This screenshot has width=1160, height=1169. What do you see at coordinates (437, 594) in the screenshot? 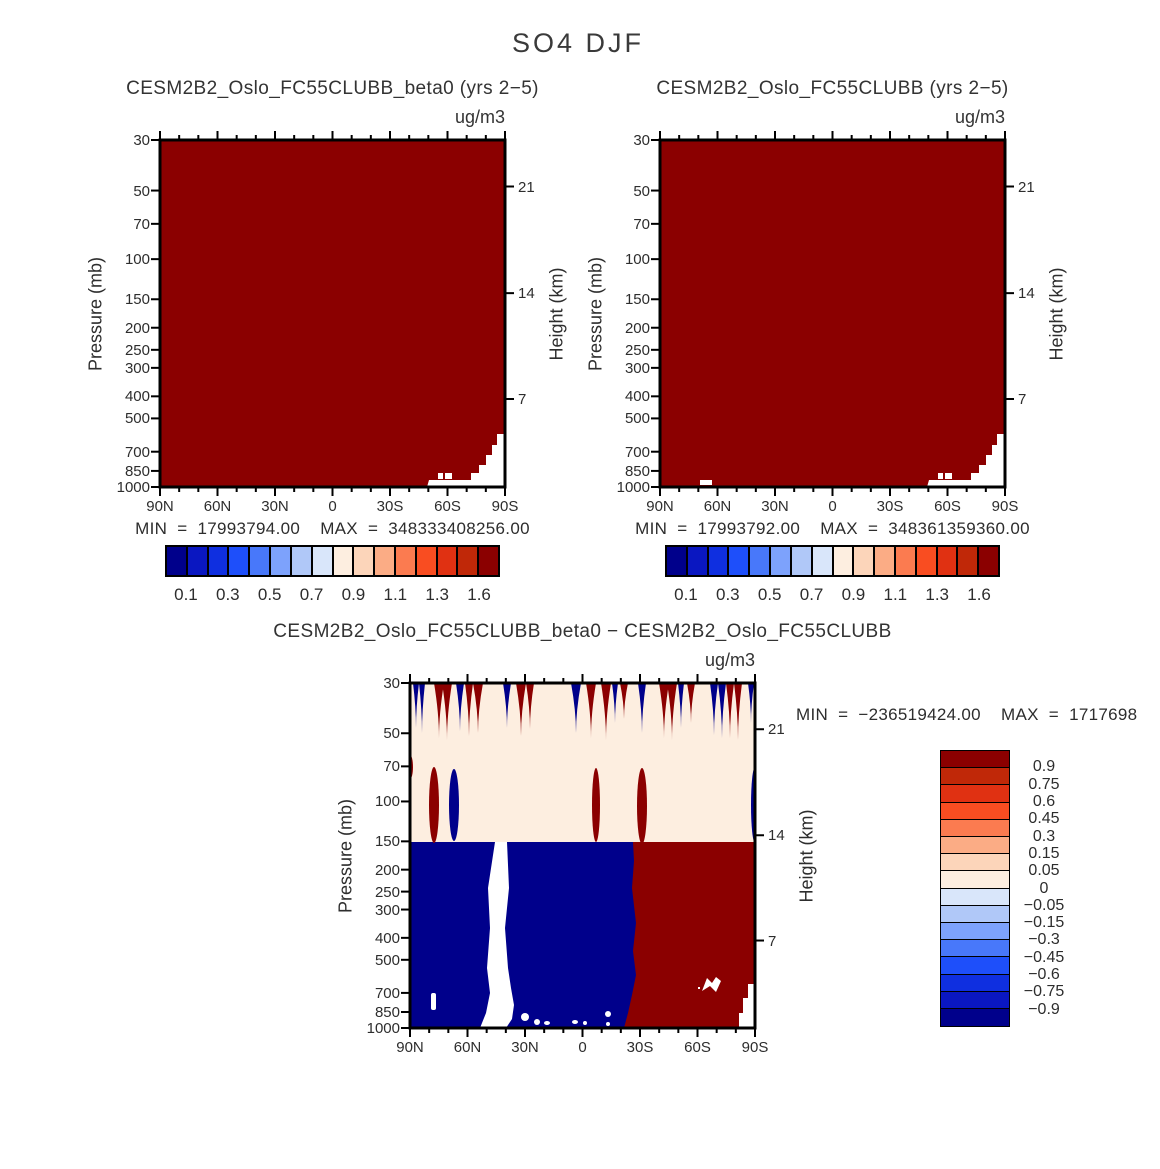
I see `colorbar-label: 1.3` at bounding box center [437, 594].